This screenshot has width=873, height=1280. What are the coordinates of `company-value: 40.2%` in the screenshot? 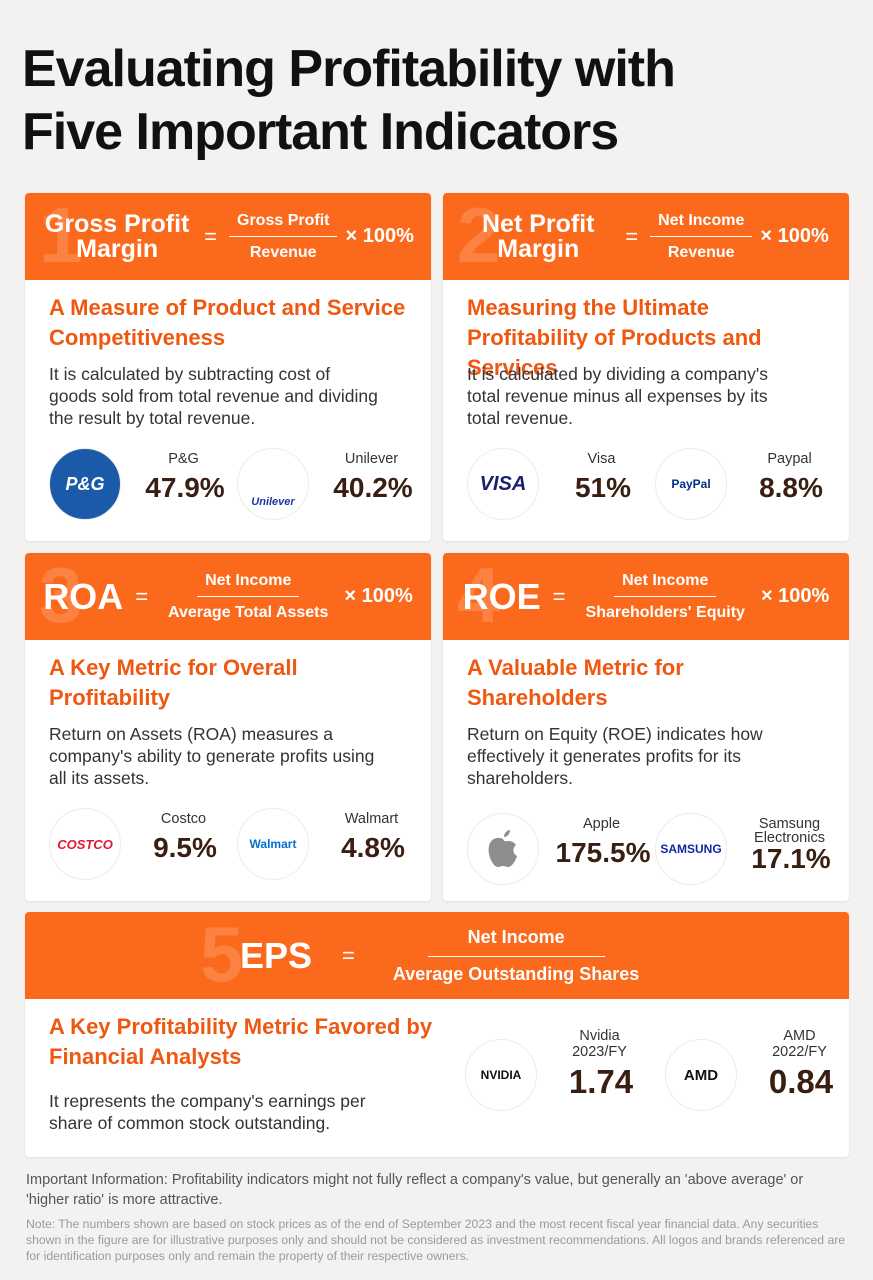 It's located at (373, 487).